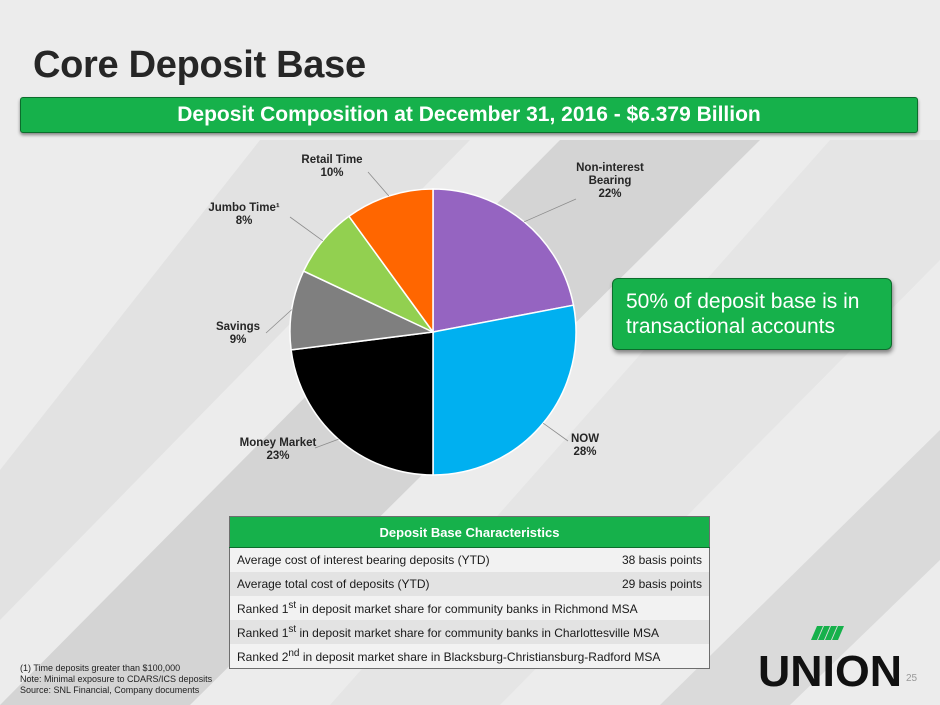  What do you see at coordinates (100, 668) in the screenshot?
I see `footnote-line: (1) Time deposits greater than $100,000` at bounding box center [100, 668].